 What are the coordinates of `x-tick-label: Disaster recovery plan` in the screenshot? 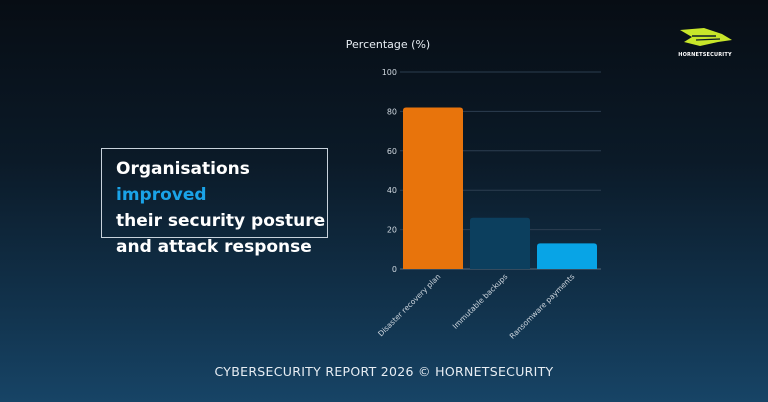 It's located at (409, 305).